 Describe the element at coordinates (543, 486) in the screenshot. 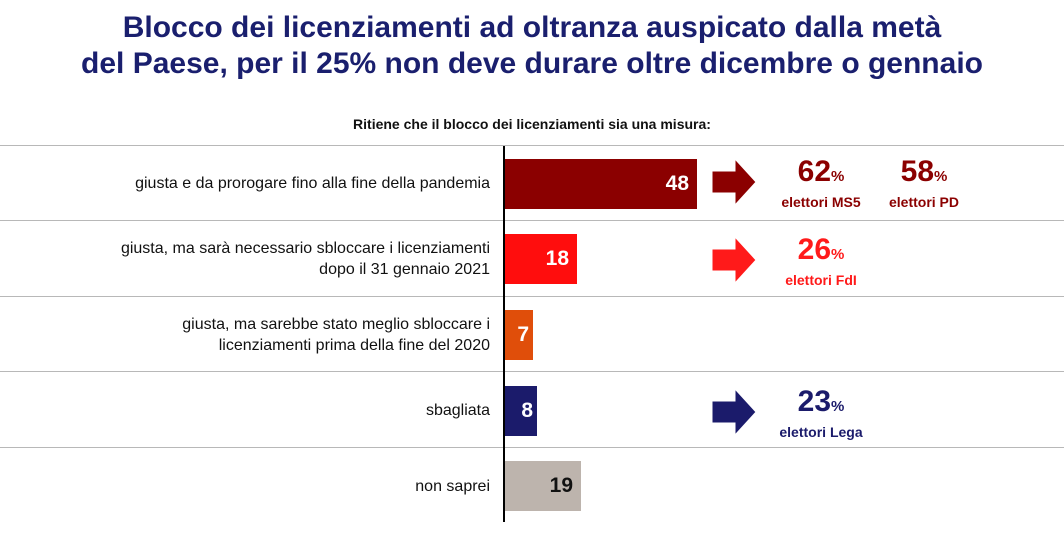

I see `bar: 19` at that location.